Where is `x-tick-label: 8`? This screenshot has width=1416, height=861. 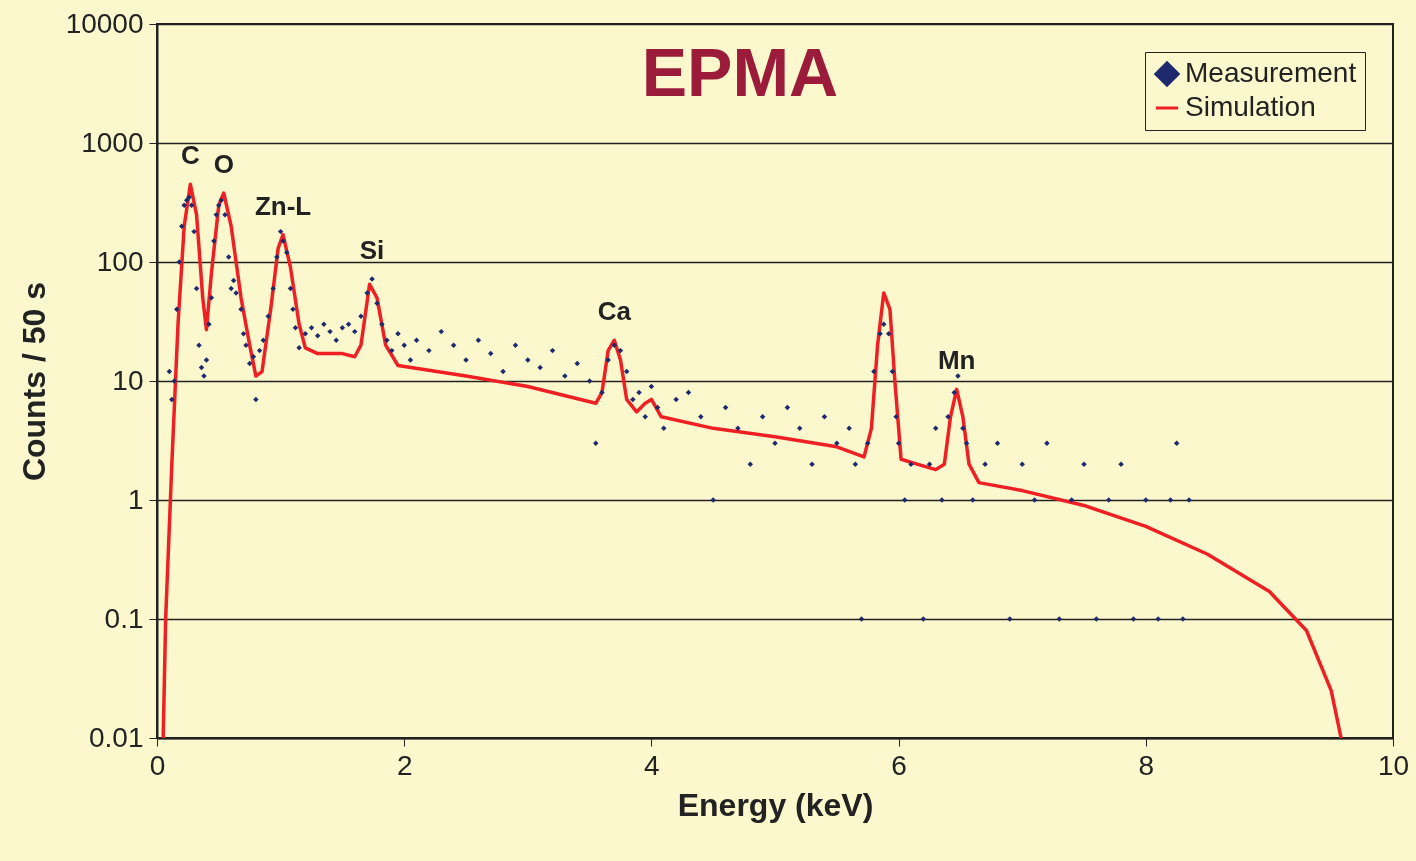
x-tick-label: 8 is located at coordinates (1146, 765).